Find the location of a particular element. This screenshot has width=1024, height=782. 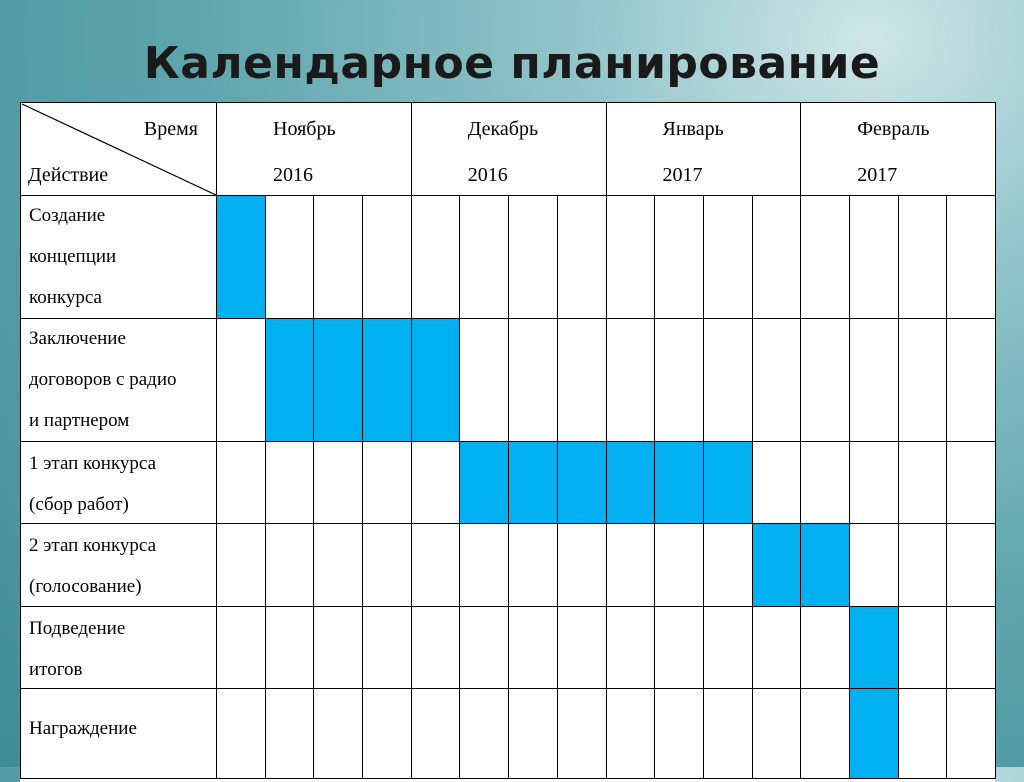

task-name-line: договоров с радио is located at coordinates (103, 379).